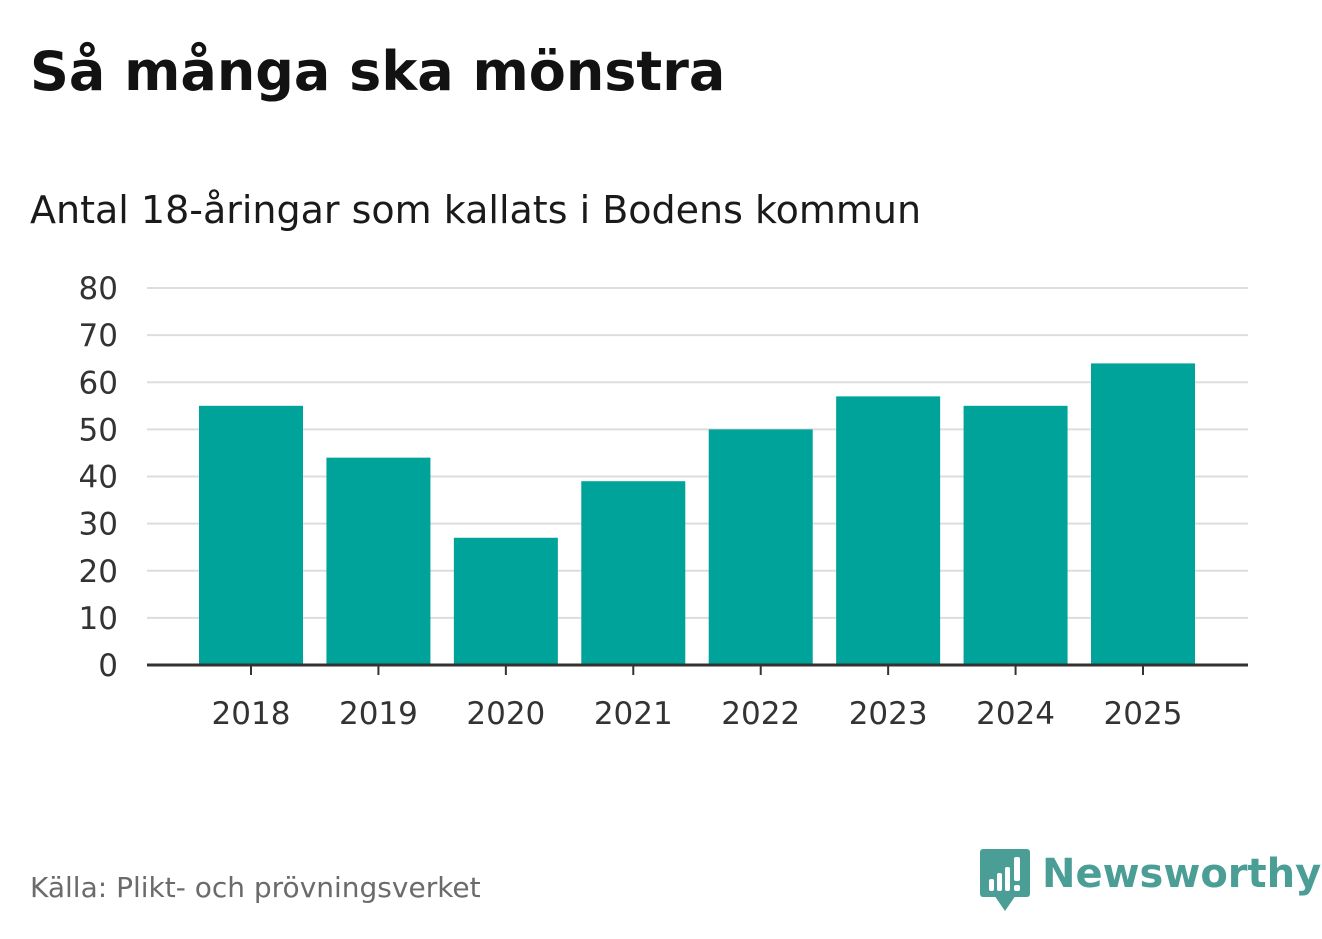  I want to click on y-tick-label: 10, so click(98, 619).